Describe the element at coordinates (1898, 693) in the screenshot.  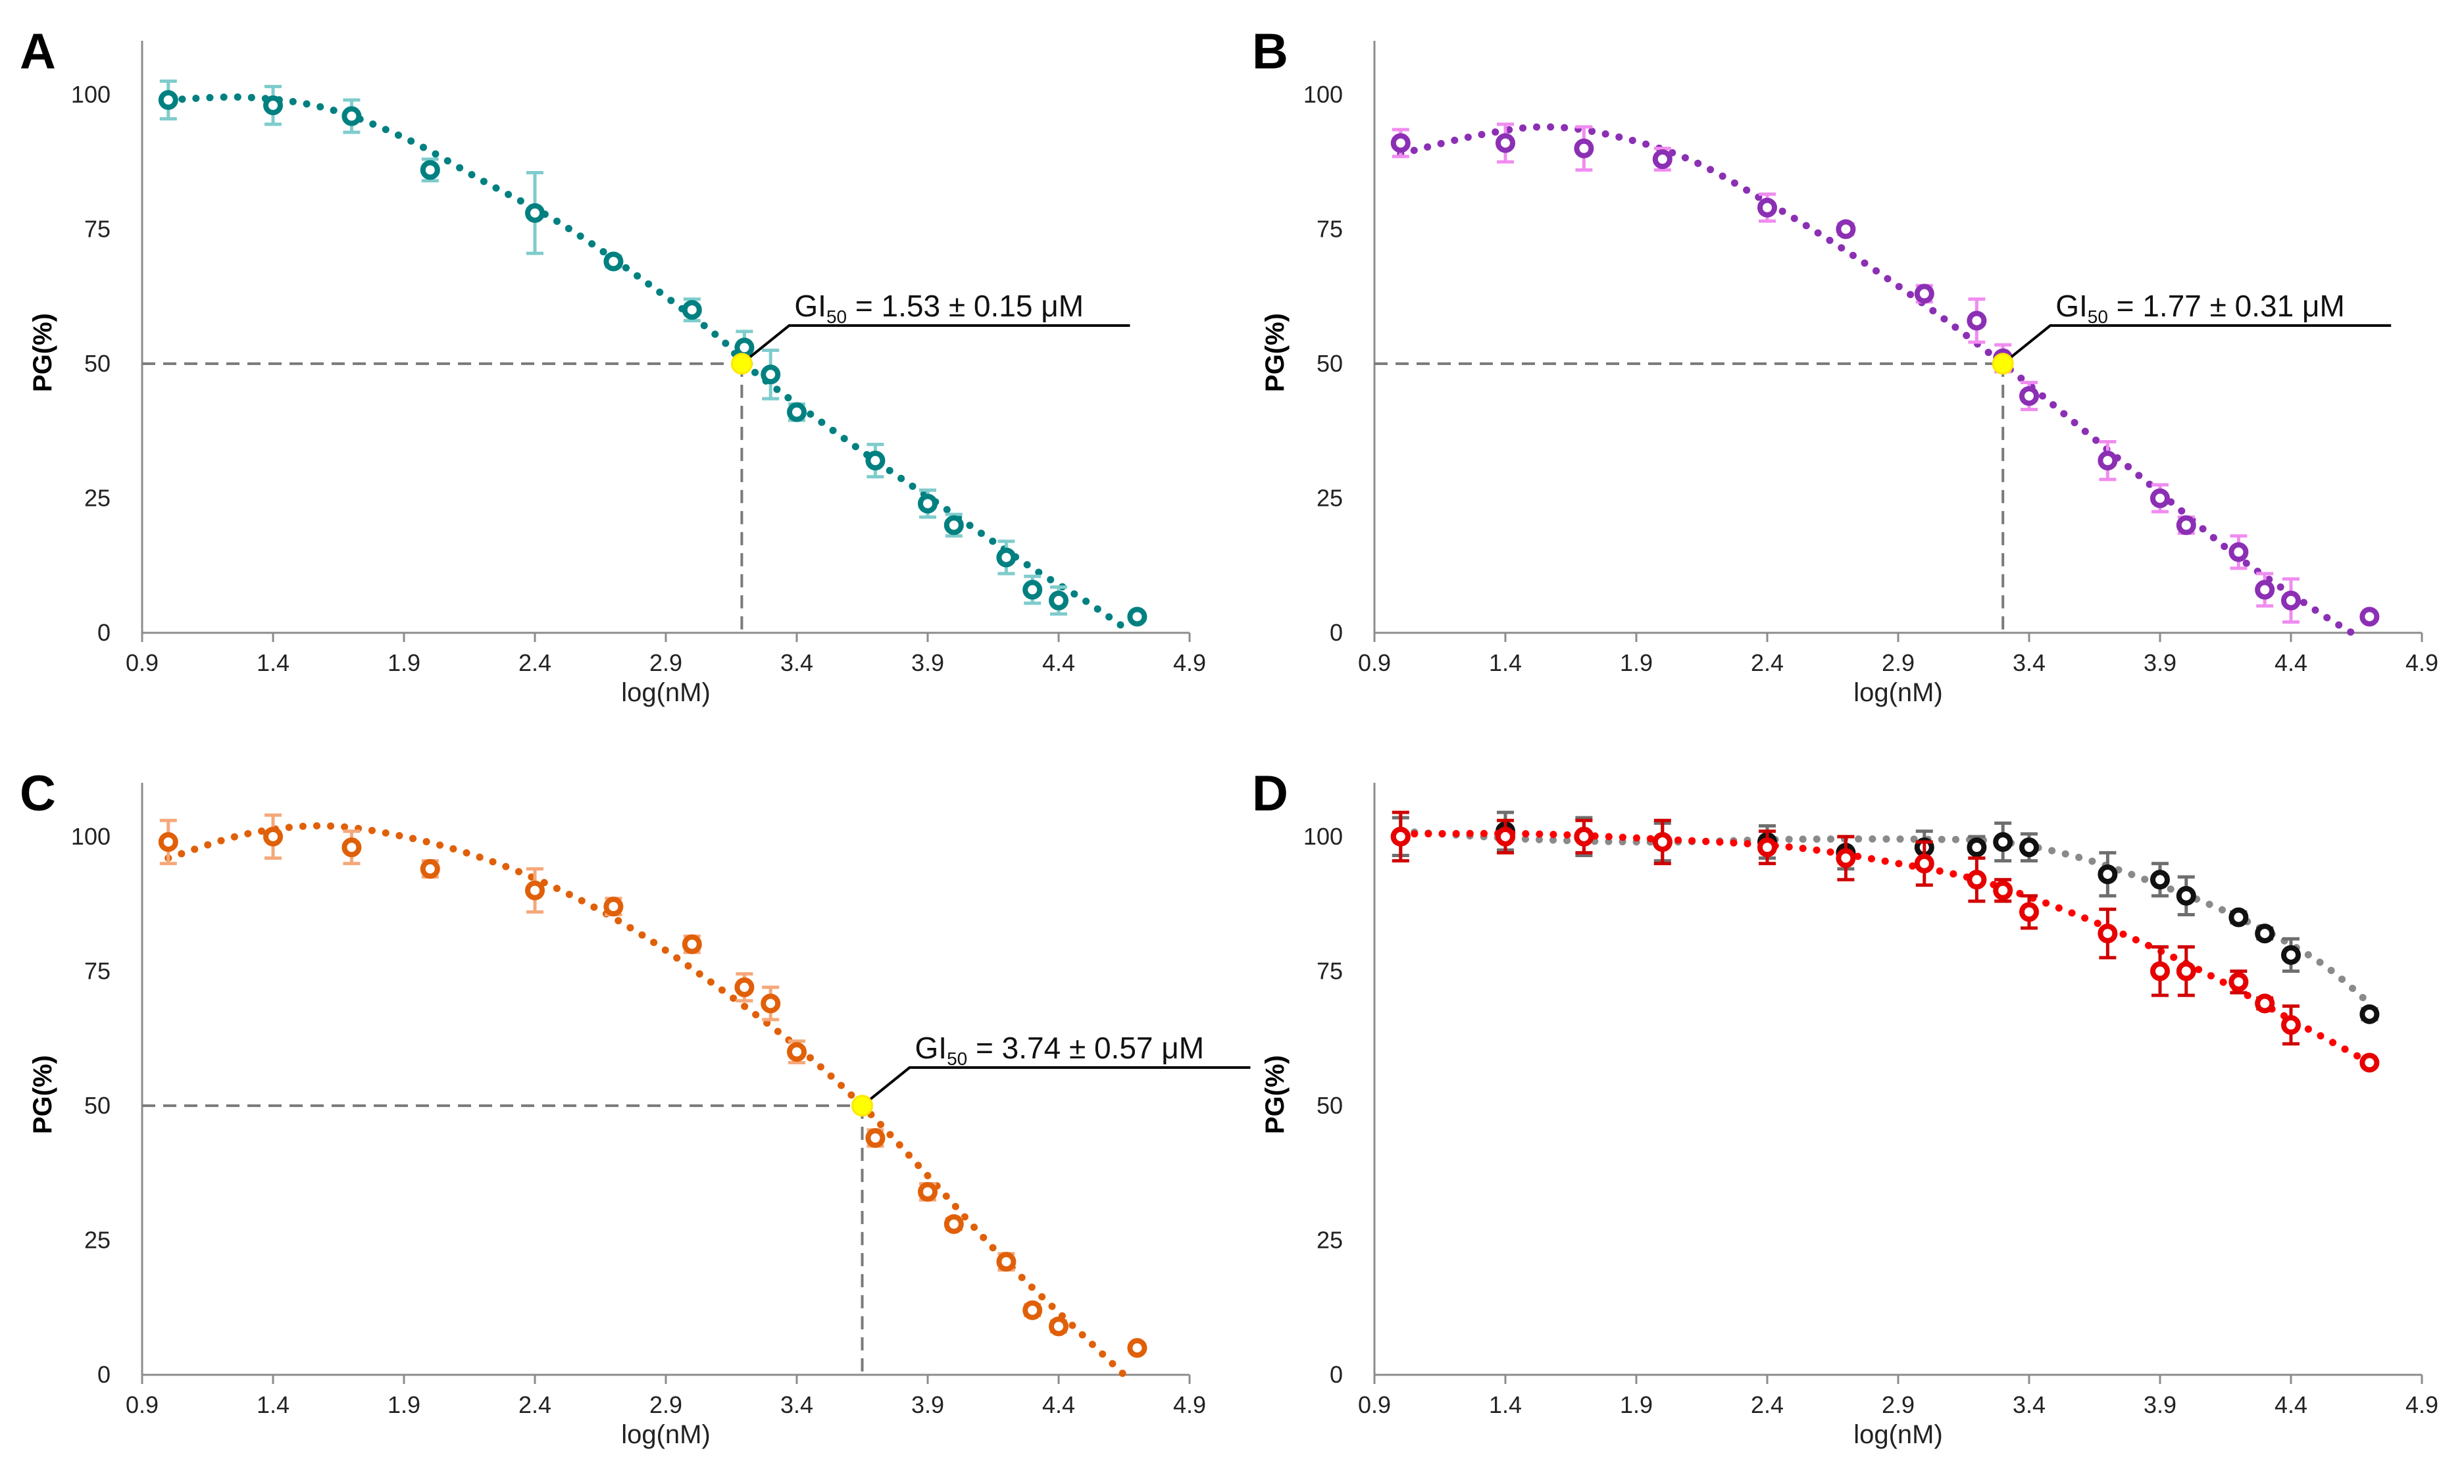
I see `x-axis-title: log(nM)` at that location.